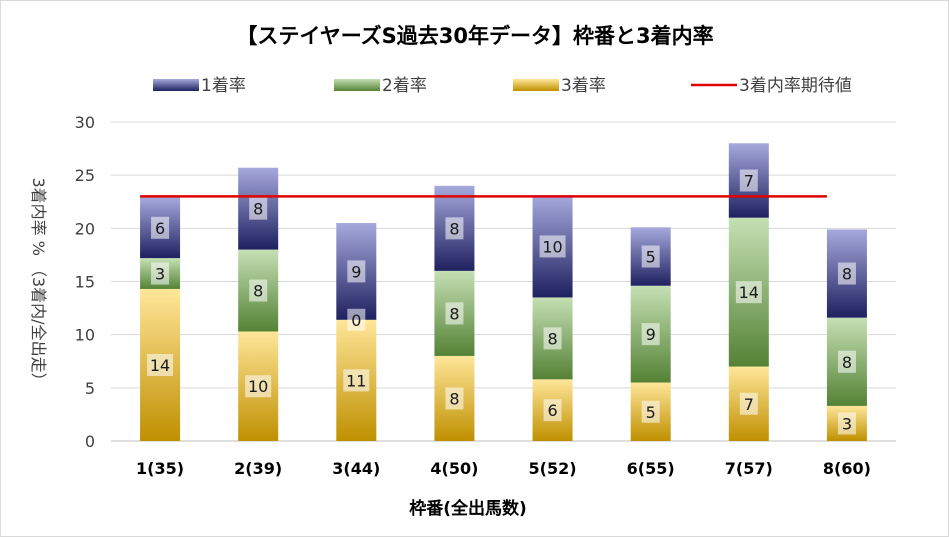  Describe the element at coordinates (90, 388) in the screenshot. I see `y-tick-label: 5` at that location.